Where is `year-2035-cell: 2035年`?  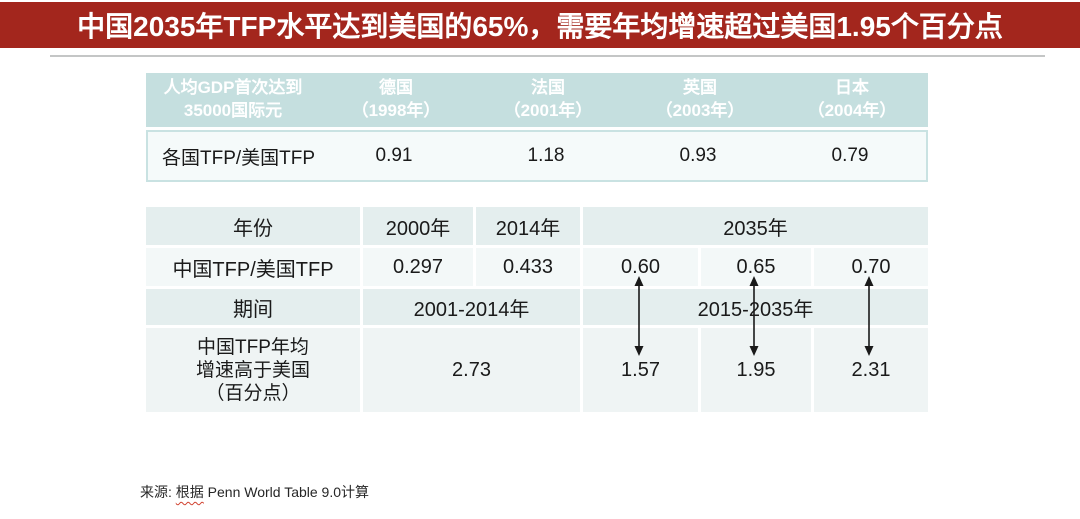 year-2035-cell: 2035年 is located at coordinates (755, 226).